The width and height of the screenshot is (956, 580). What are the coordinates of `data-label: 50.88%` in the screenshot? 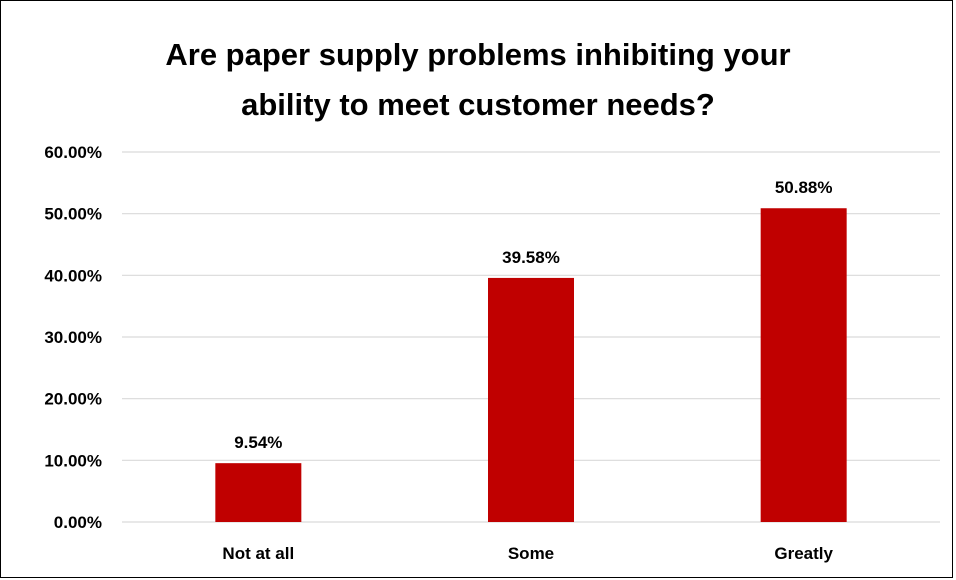 It's located at (804, 187).